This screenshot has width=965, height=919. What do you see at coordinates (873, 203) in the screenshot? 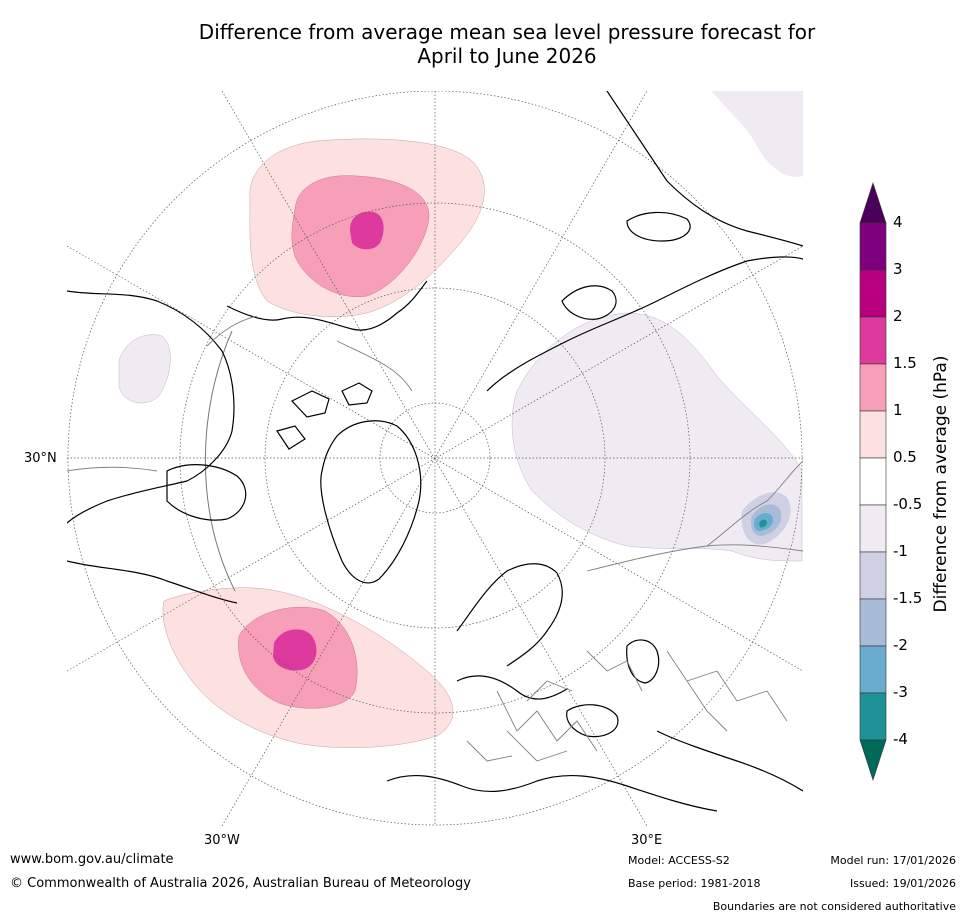
I see `colorbar-extend-max` at bounding box center [873, 203].